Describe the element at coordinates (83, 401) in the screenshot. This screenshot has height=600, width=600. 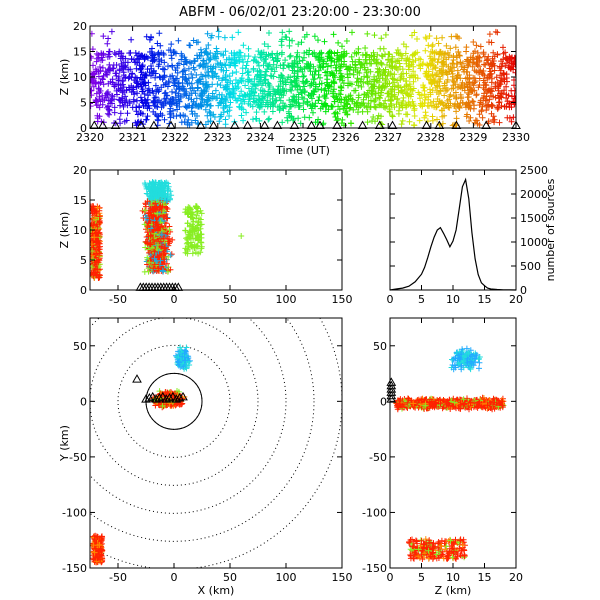
I see `y-tick-label: 0` at that location.